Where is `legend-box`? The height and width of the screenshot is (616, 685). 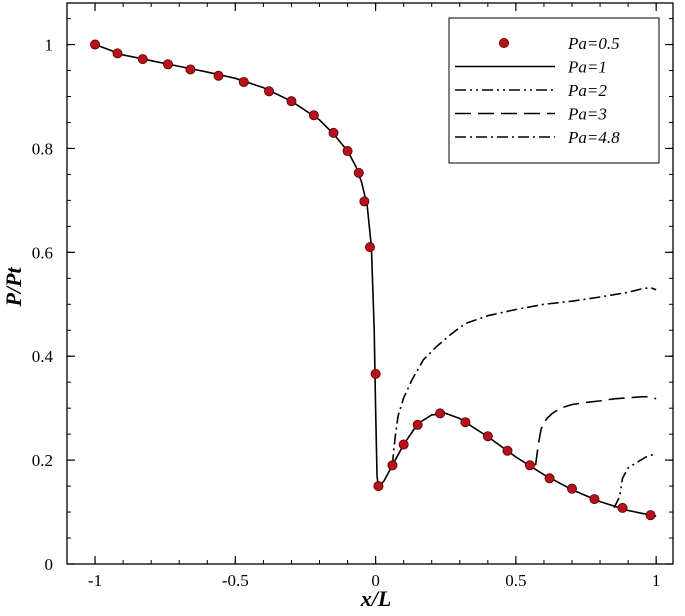 legend-box is located at coordinates (554, 90).